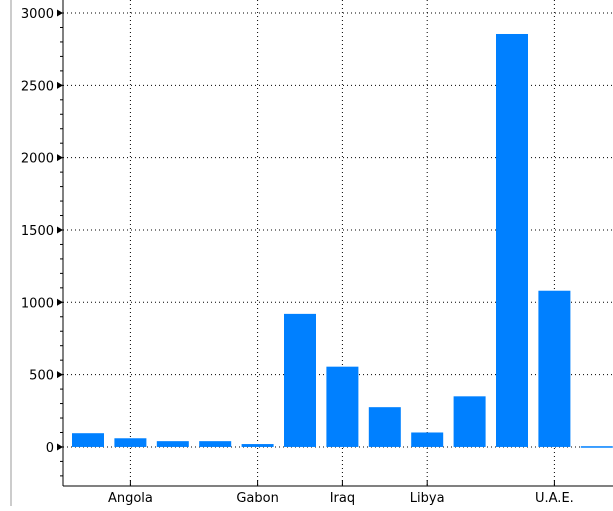 The height and width of the screenshot is (511, 613). I want to click on y-axis-ticks: 0 500 1000 1500 2000 2500 3000, so click(42, 242).